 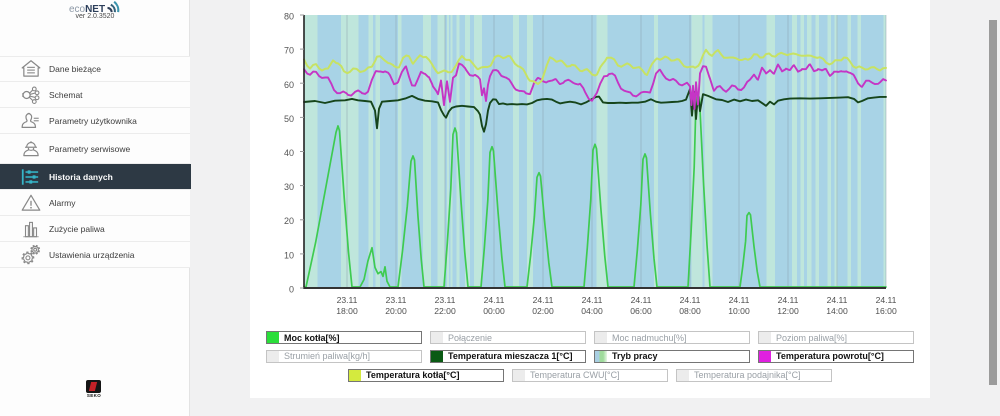 I want to click on svg-text: 70, so click(x=289, y=51).